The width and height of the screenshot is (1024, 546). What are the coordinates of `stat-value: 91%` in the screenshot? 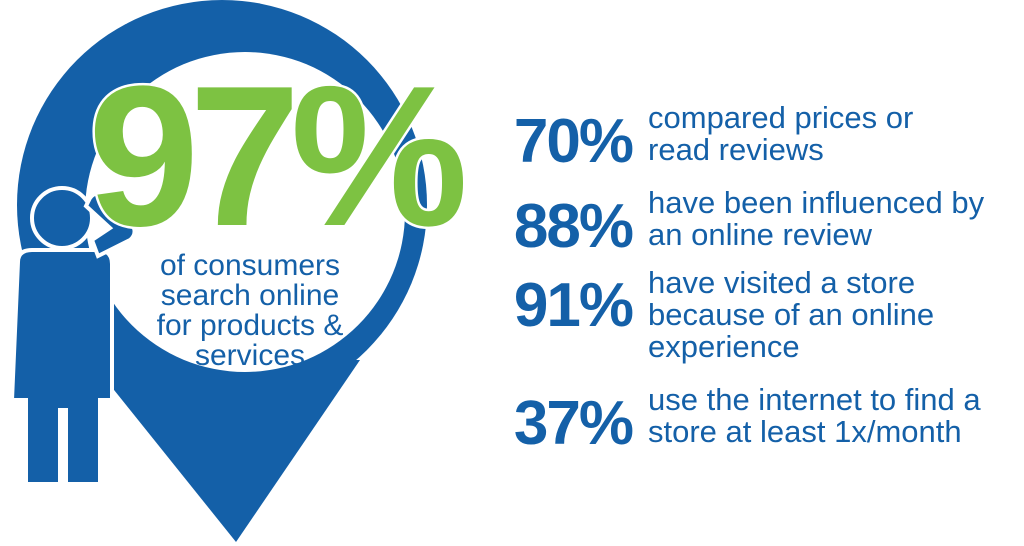 It's located at (573, 305).